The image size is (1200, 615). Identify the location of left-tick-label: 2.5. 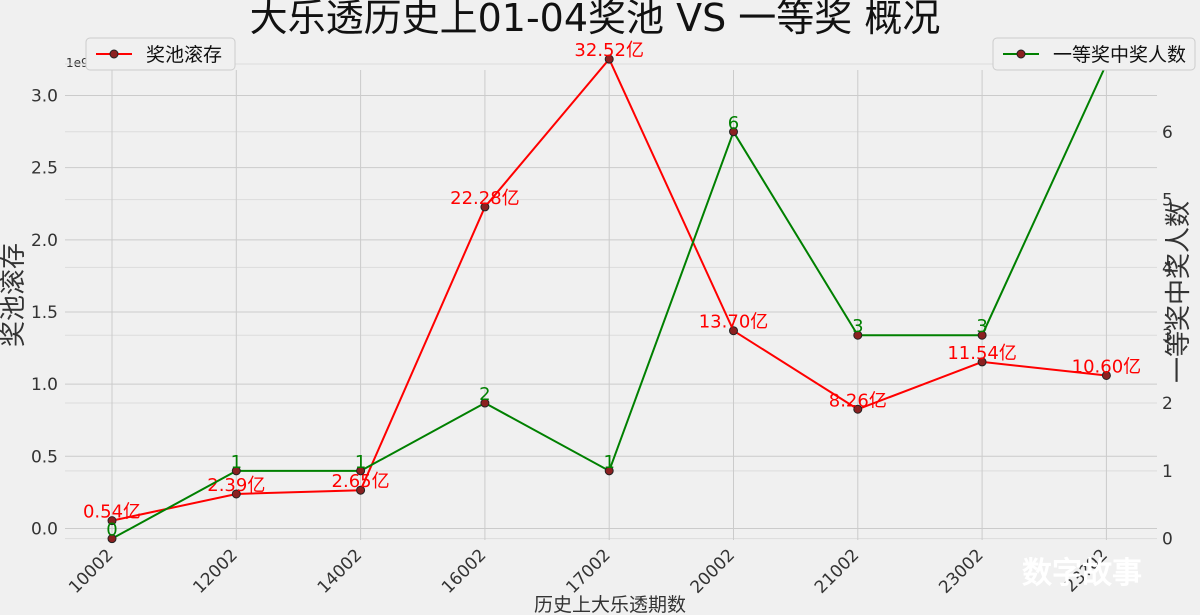
(44, 169).